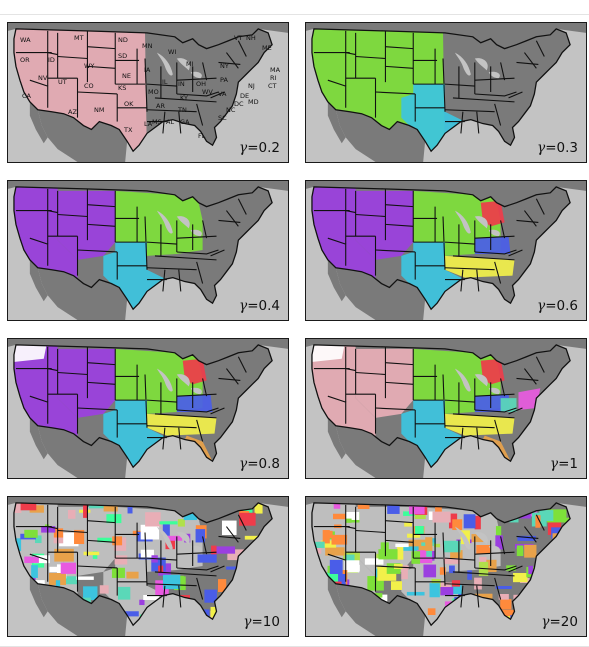 The height and width of the screenshot is (647, 589). I want to click on state-label: TX, so click(128, 130).